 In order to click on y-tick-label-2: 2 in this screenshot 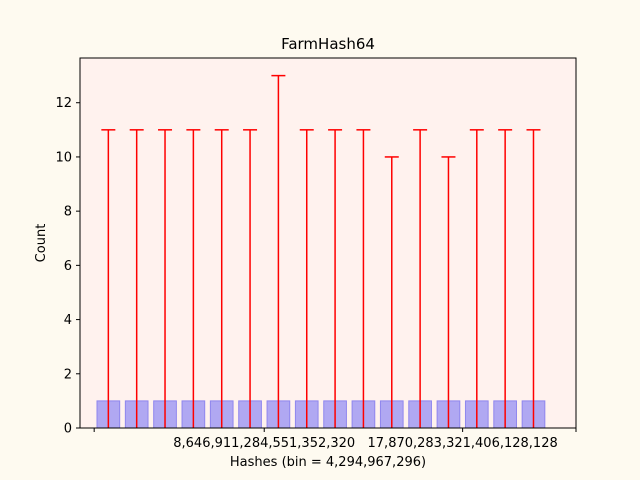, I will do `click(68, 374)`.